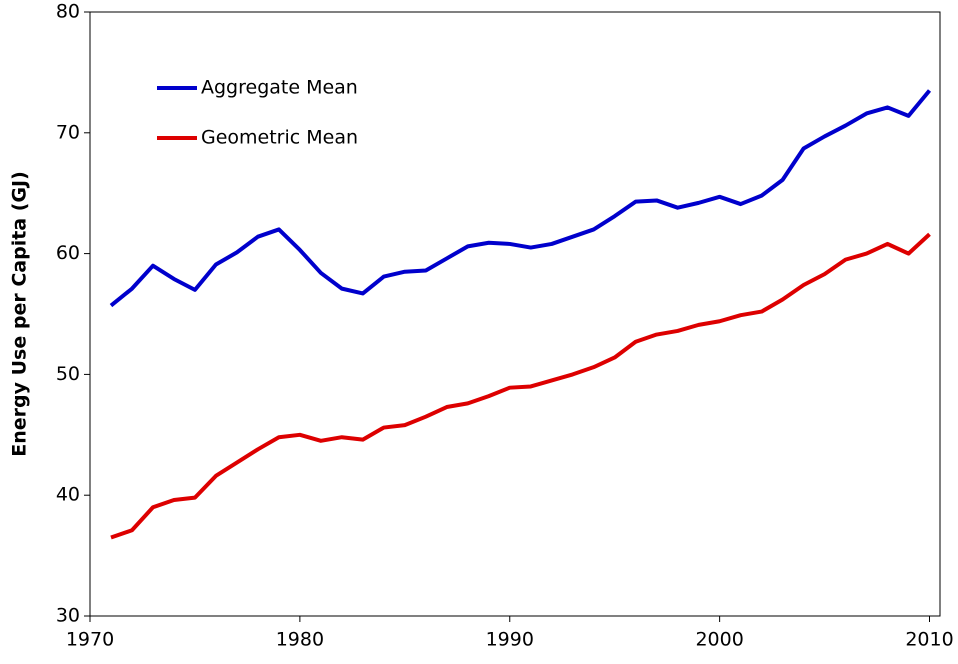 Image resolution: width=958 pixels, height=664 pixels. Describe the element at coordinates (929, 640) in the screenshot. I see `x-tick-label: 2010` at that location.